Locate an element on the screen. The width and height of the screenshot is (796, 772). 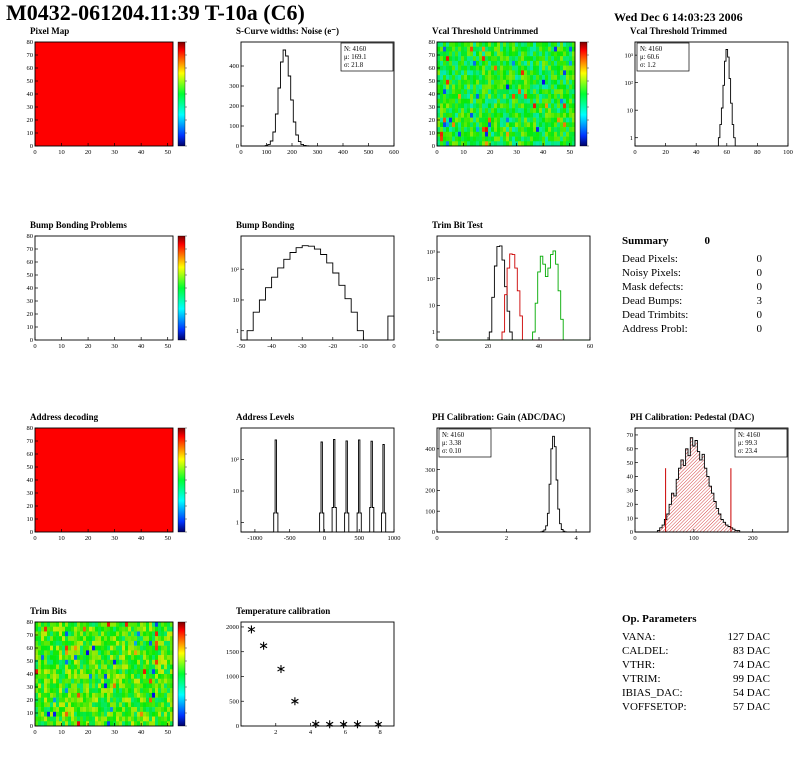
trim-bit-test-canvas: 0 20 40 60 1 10 10² 10³ is located at coordinates (510, 292).